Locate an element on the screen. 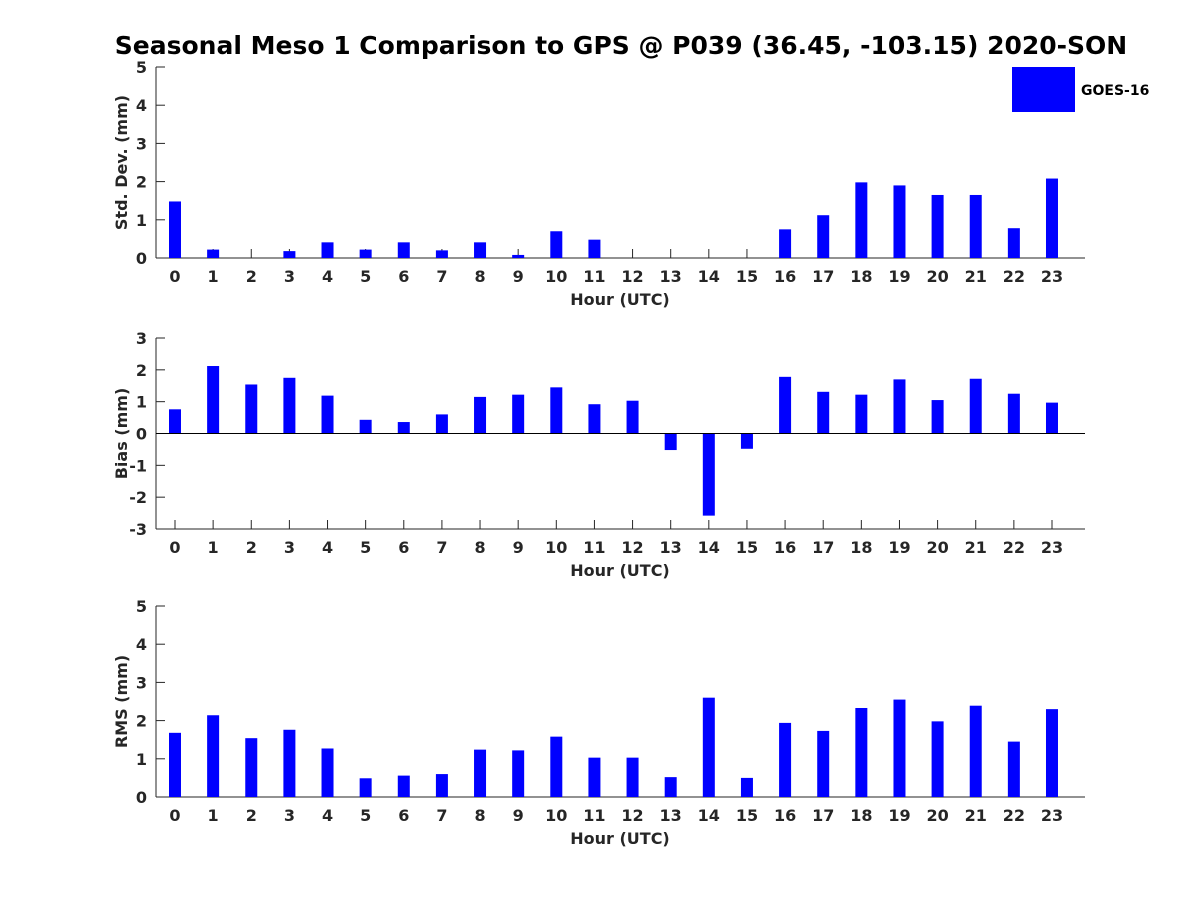 This screenshot has height=900, width=1200. rms-x-tick-label: 9 is located at coordinates (518, 815).